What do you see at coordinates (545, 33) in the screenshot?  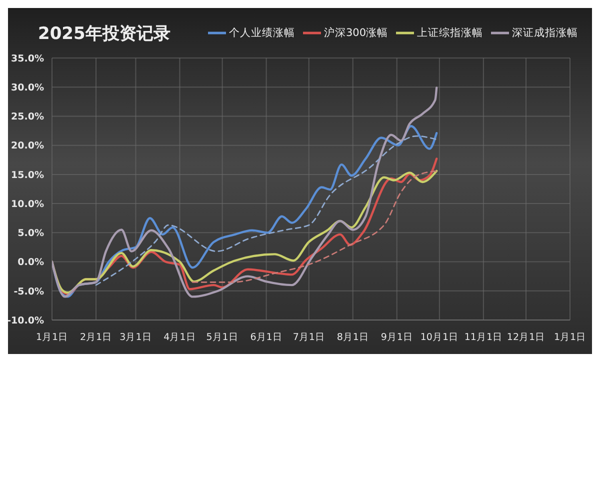 I see `legend-label: 深证成指涨幅` at bounding box center [545, 33].